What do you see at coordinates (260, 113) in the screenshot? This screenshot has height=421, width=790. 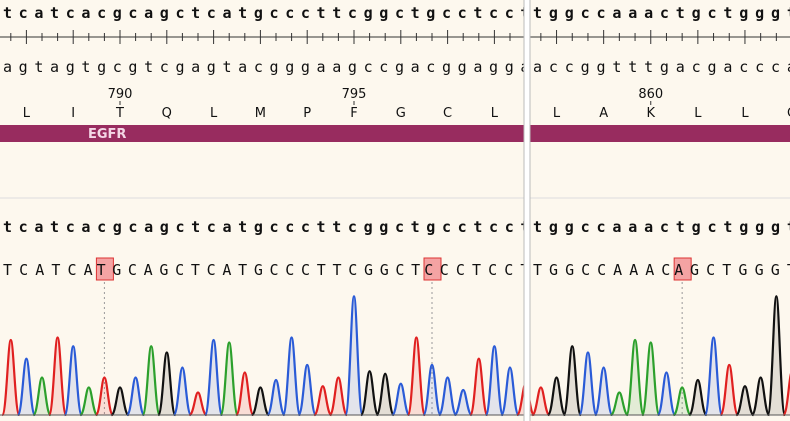 I see `amino-acid: M` at bounding box center [260, 113].